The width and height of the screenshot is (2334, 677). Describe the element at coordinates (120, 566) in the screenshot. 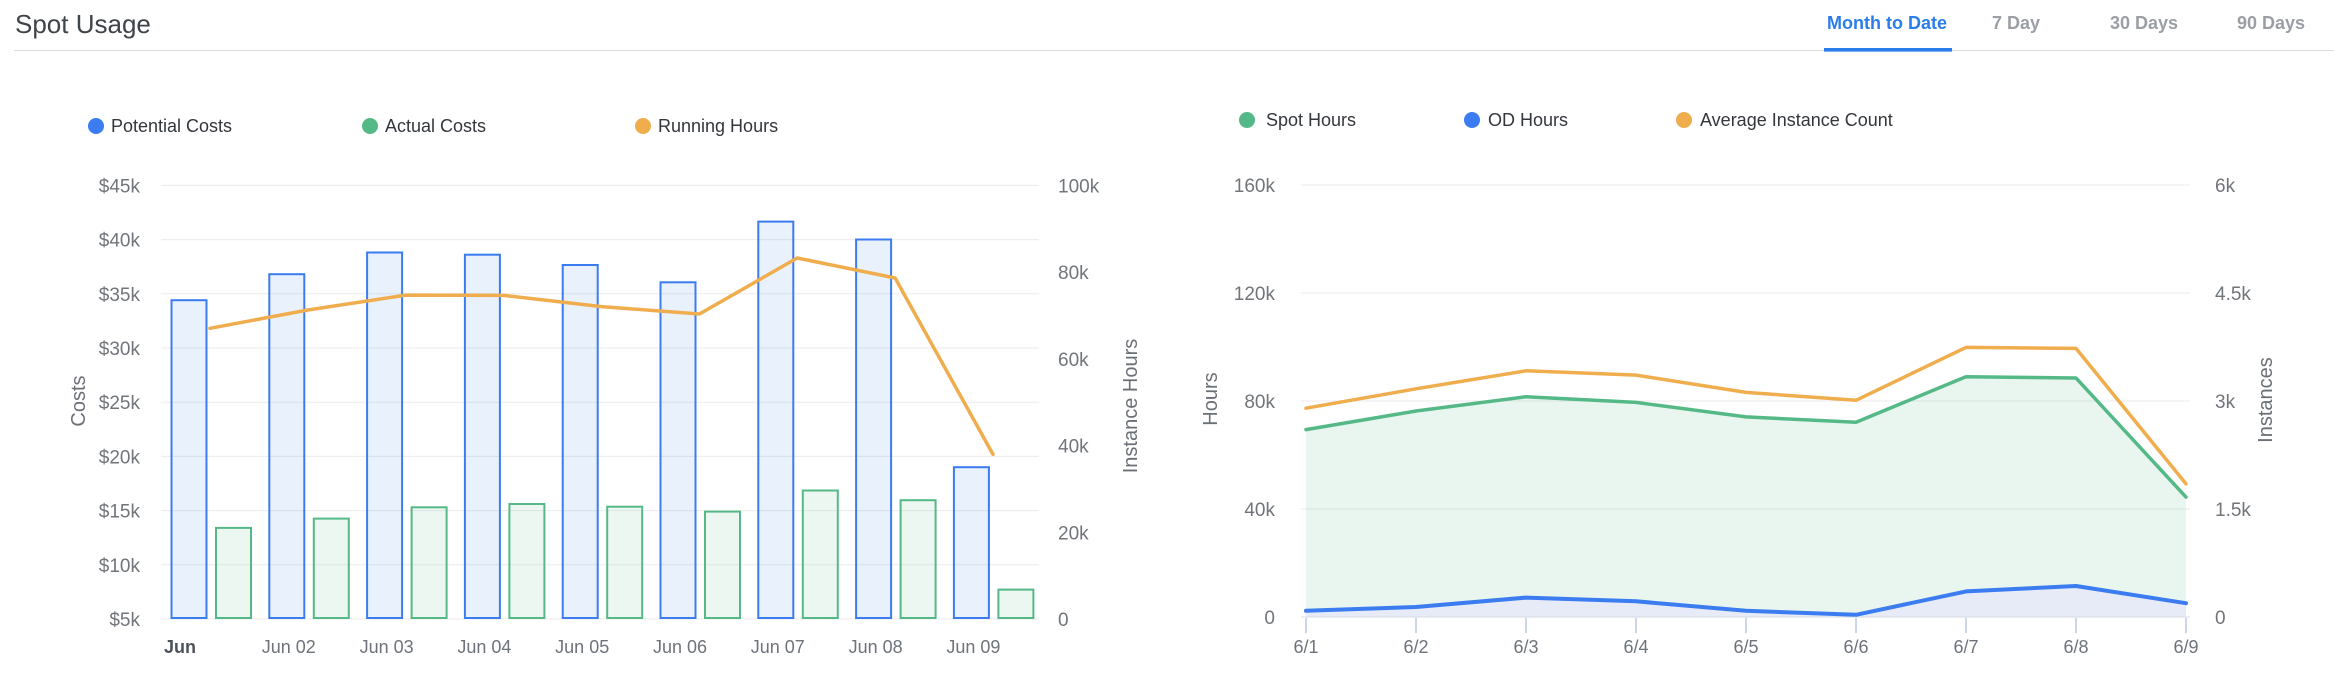

I see `svg-text: $10k` at that location.